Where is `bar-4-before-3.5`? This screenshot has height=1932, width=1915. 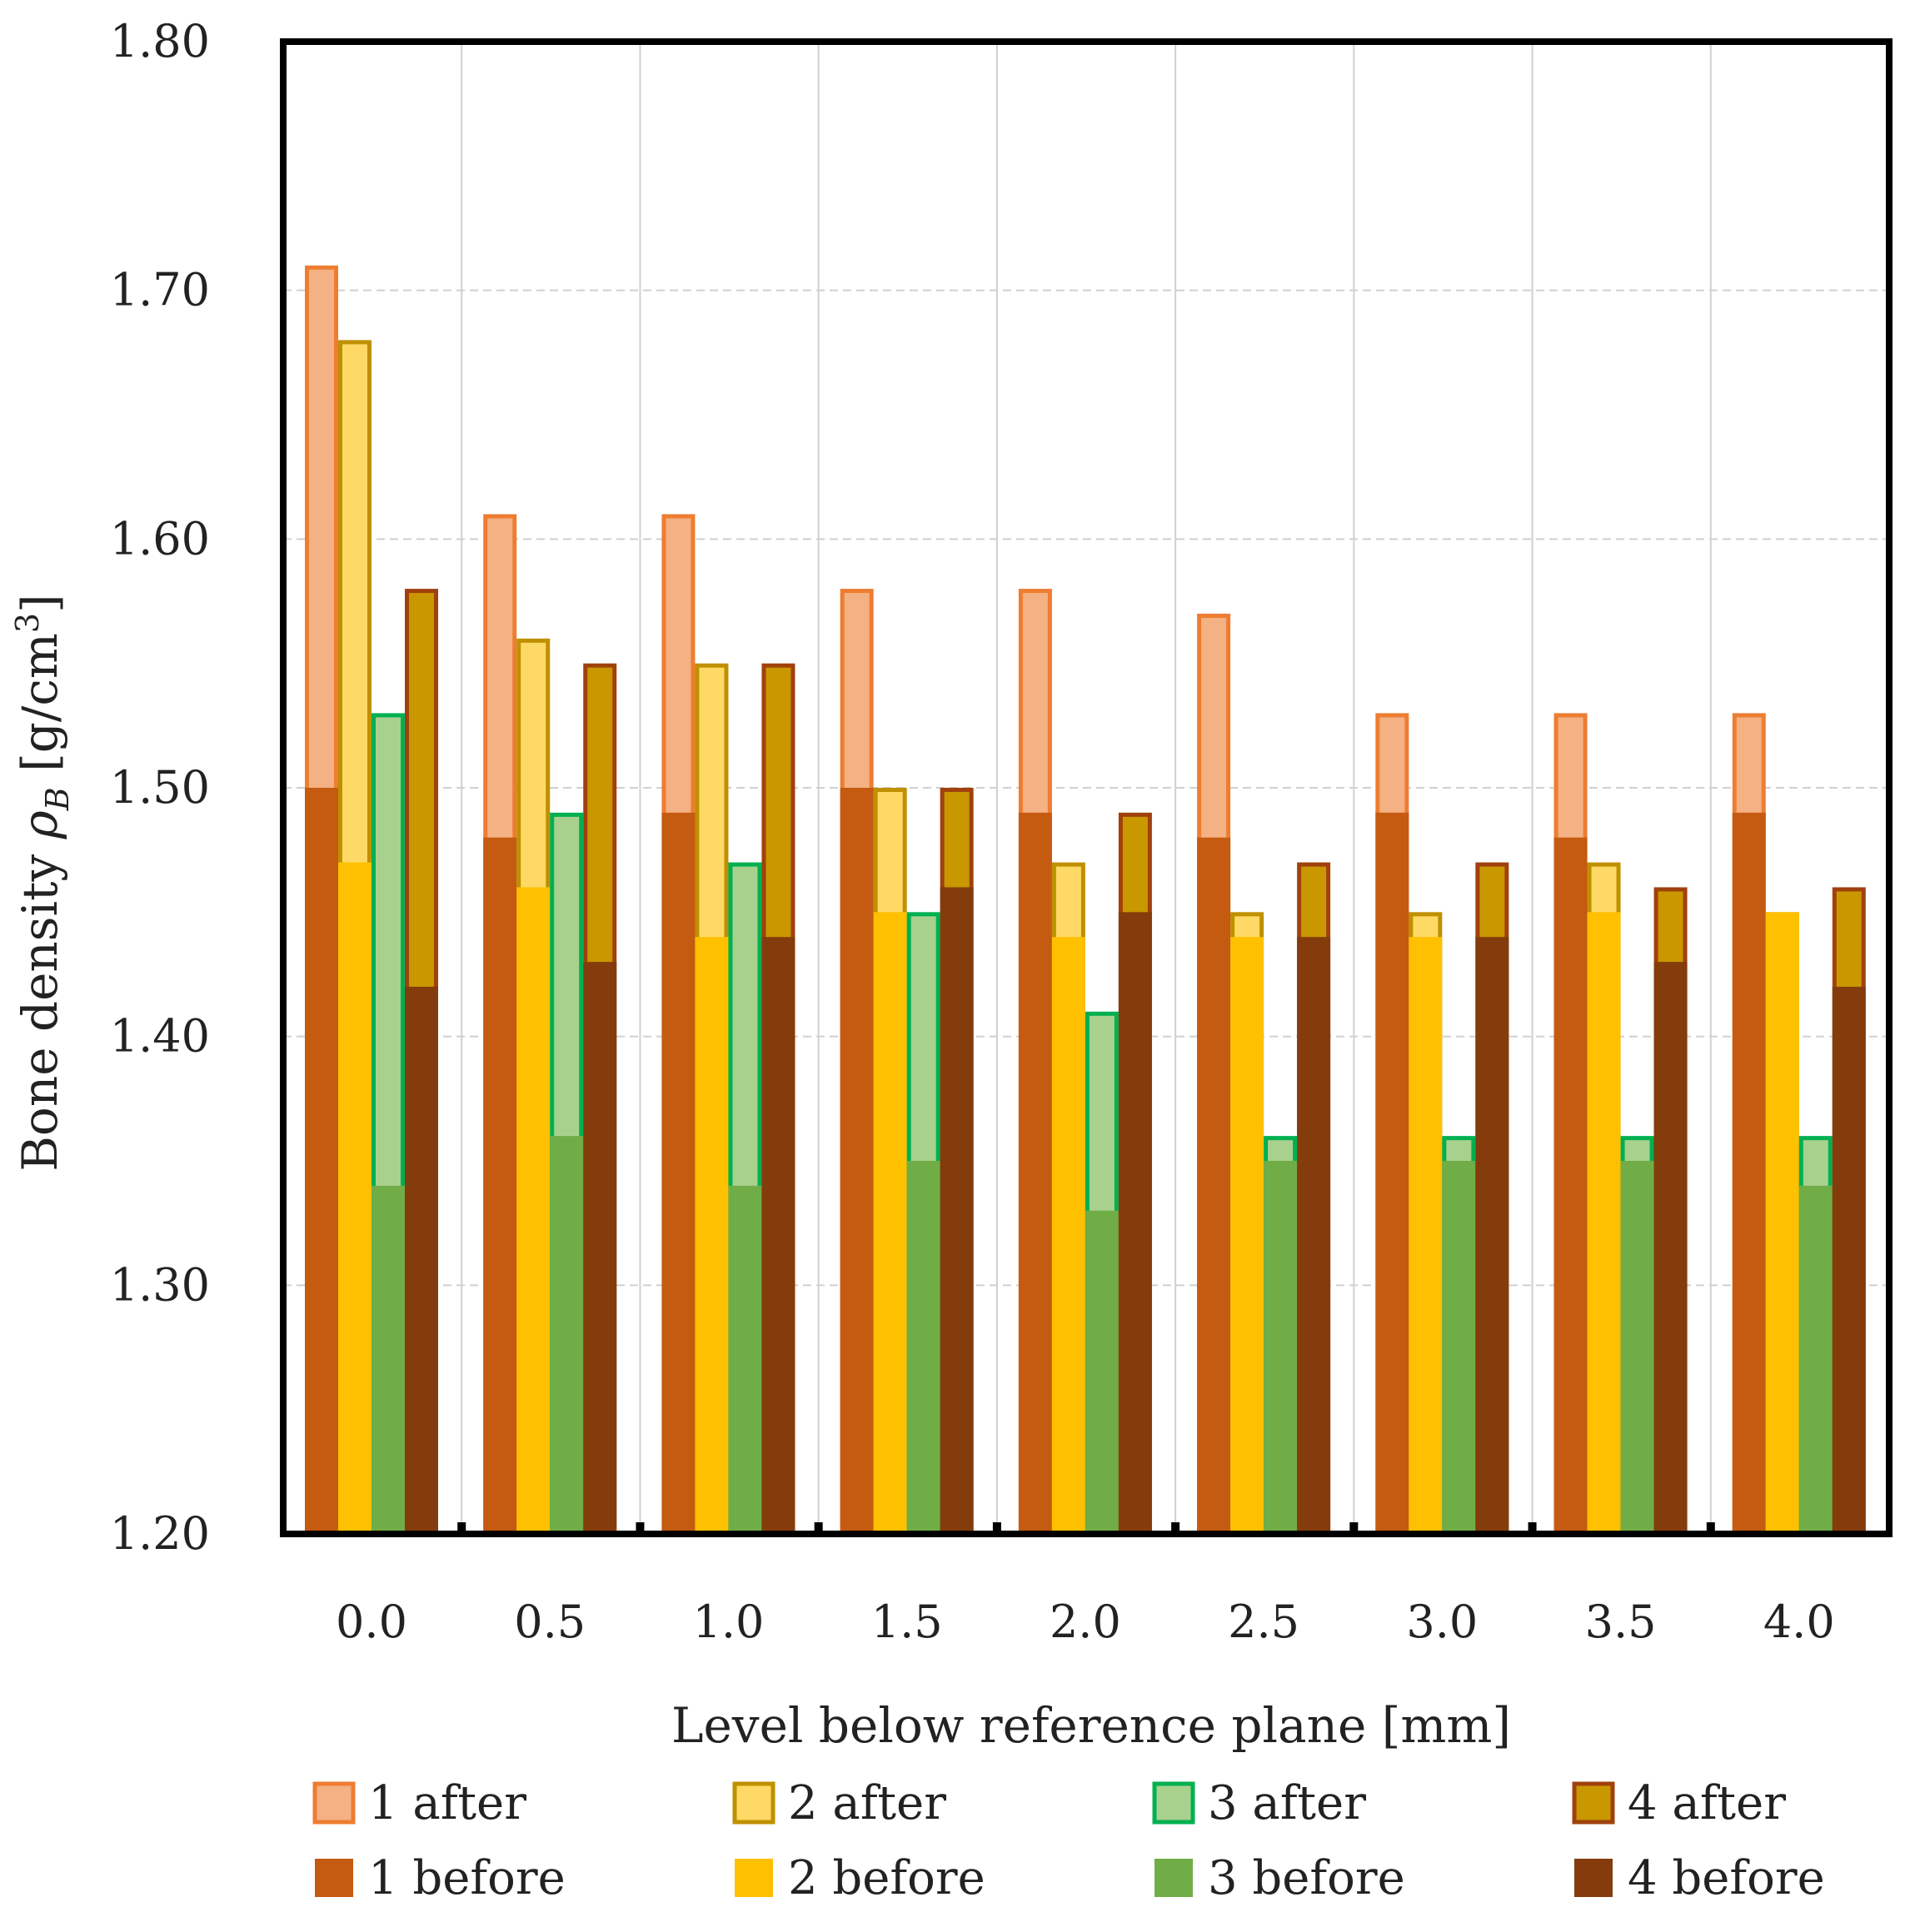
bar-4-before-3.5 is located at coordinates (1670, 1248).